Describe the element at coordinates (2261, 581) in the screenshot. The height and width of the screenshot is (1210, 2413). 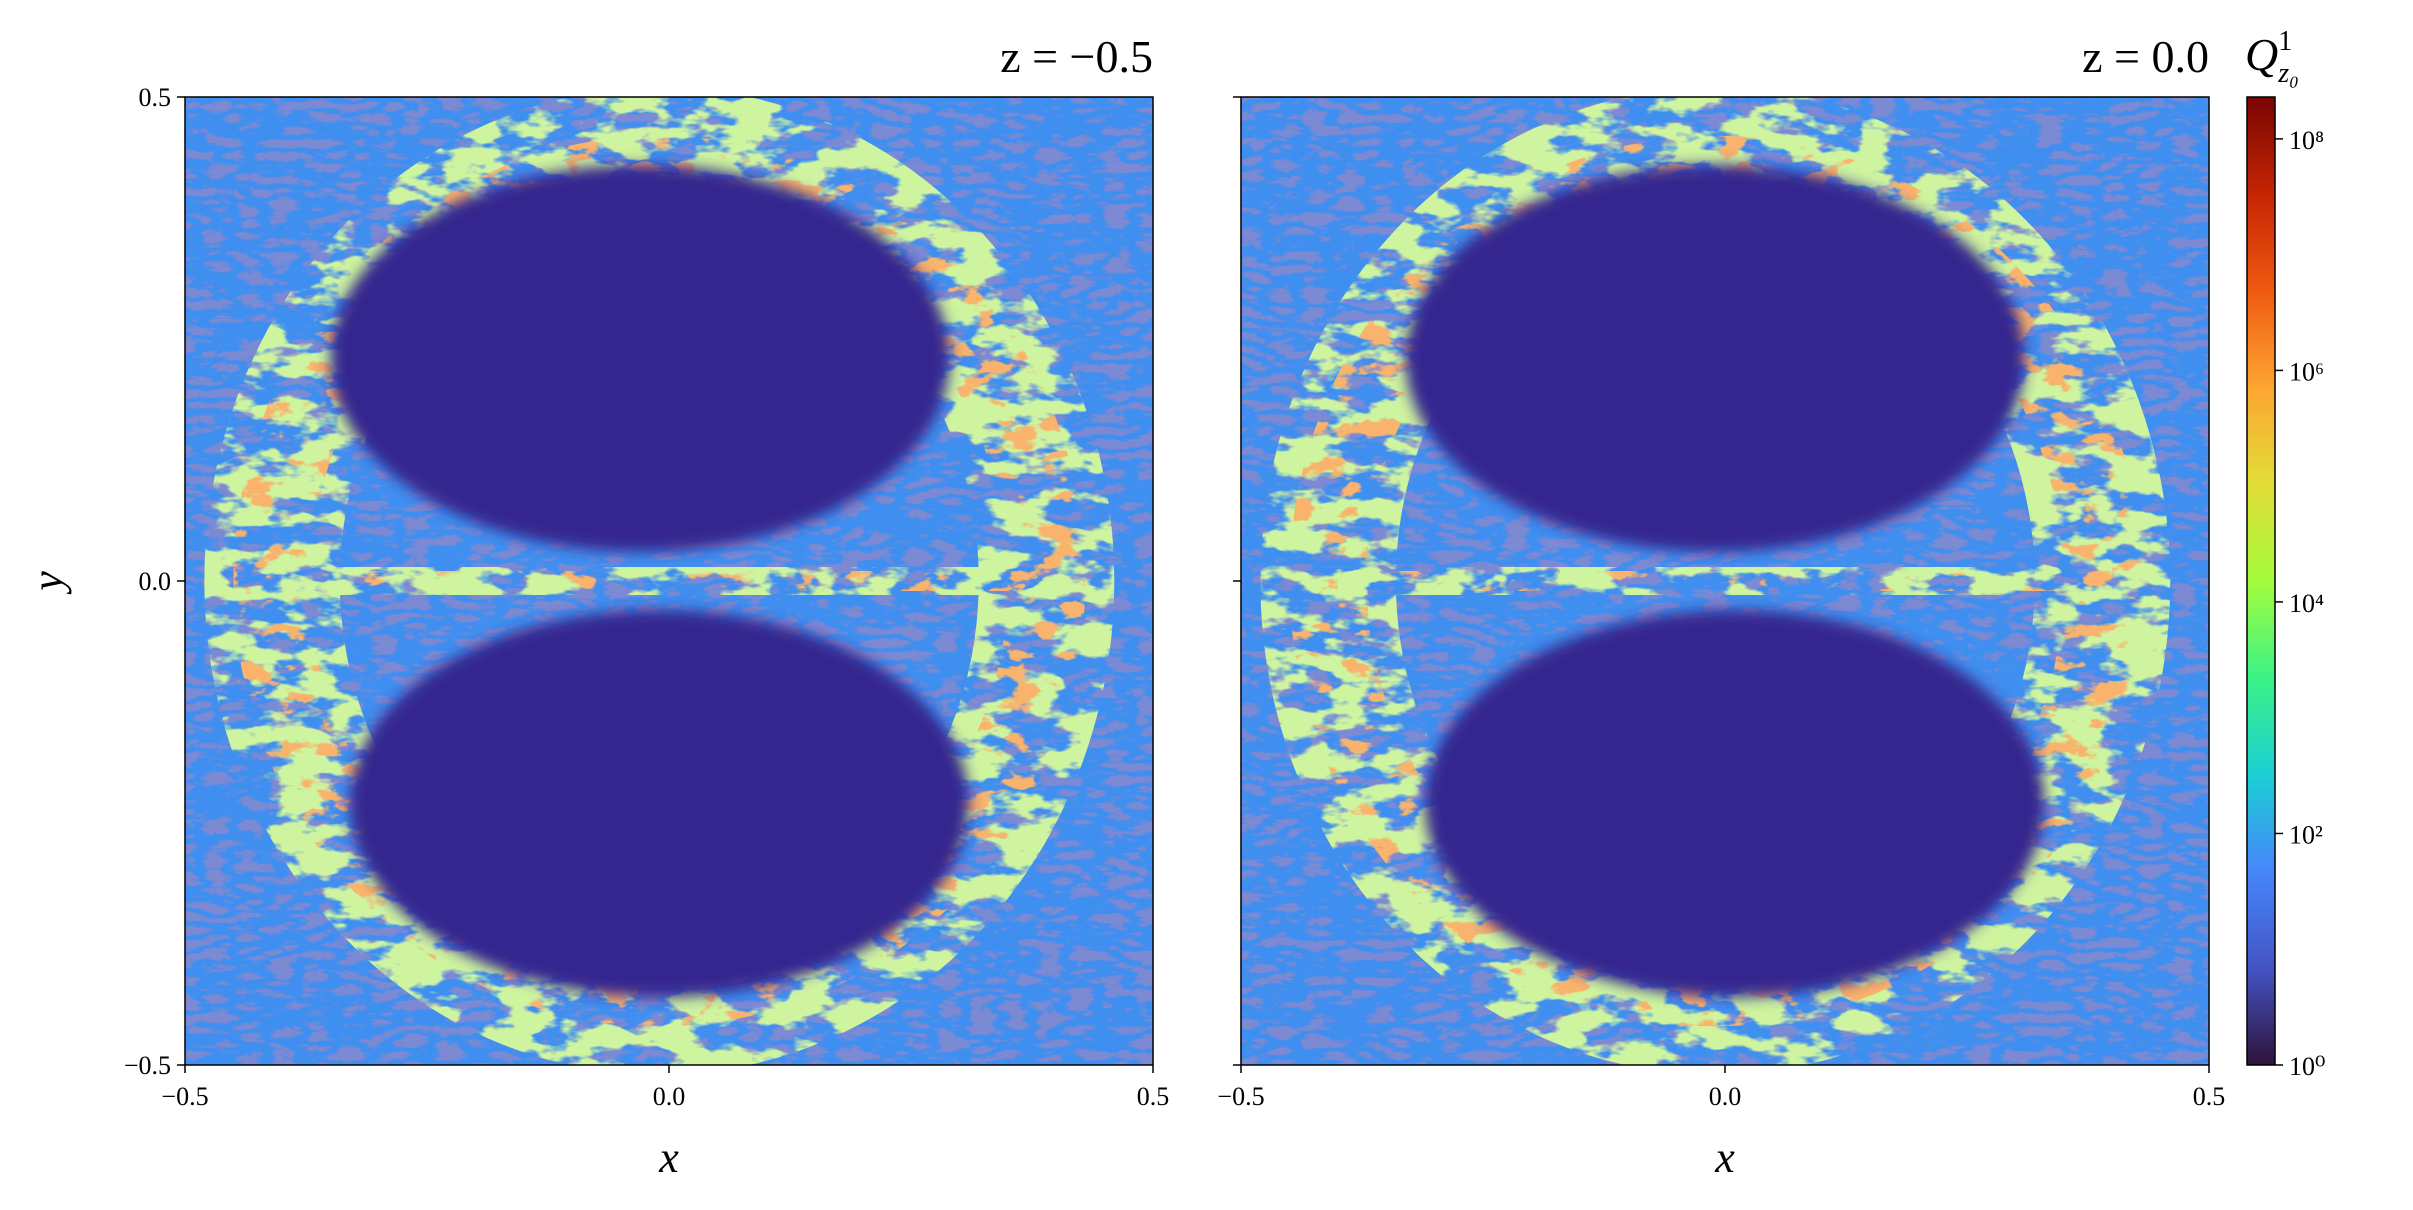
I see `colorbar` at that location.